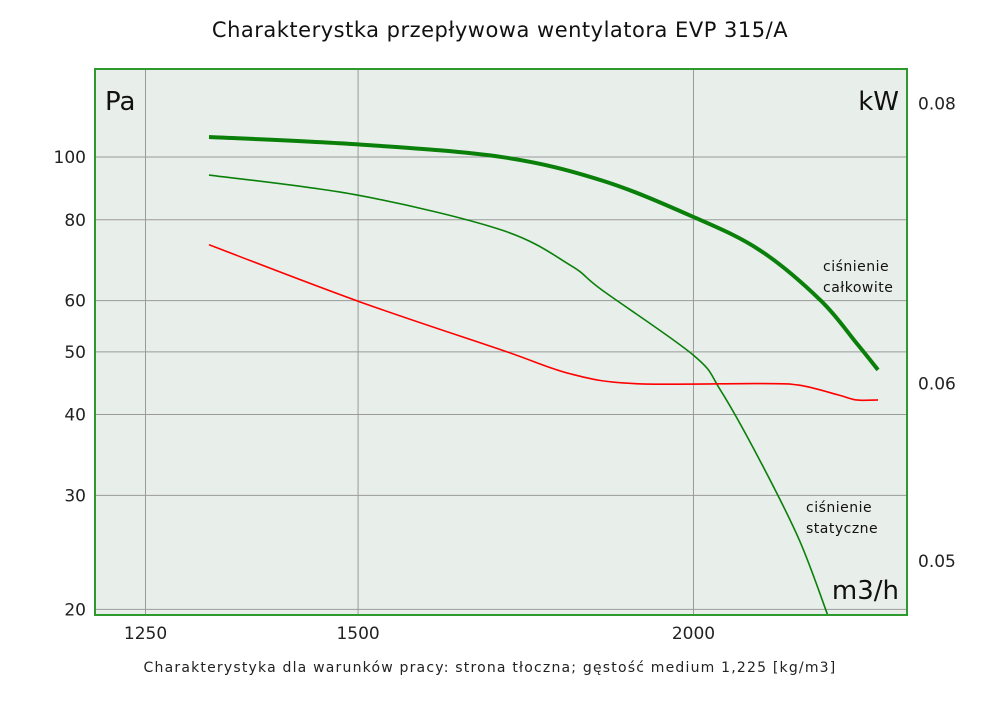 The height and width of the screenshot is (706, 1000). Describe the element at coordinates (858, 277) in the screenshot. I see `series-label-total-pressure: ciśnienie całkowite` at that location.